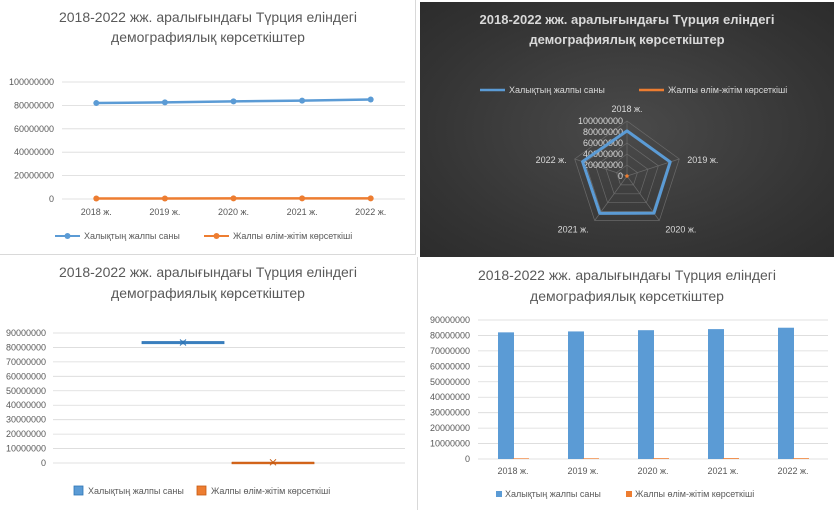 This screenshot has height=510, width=834. What do you see at coordinates (626, 109) in the screenshot?
I see `radar-category-label: 2018 ж.` at bounding box center [626, 109].